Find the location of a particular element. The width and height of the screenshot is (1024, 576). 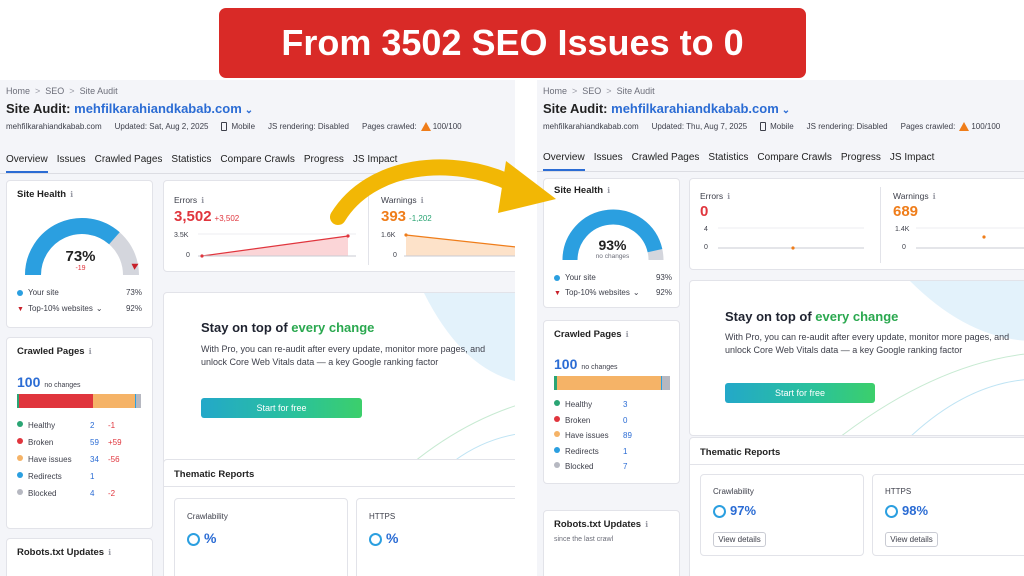

meta-device: Mobile is located at coordinates (238, 126).